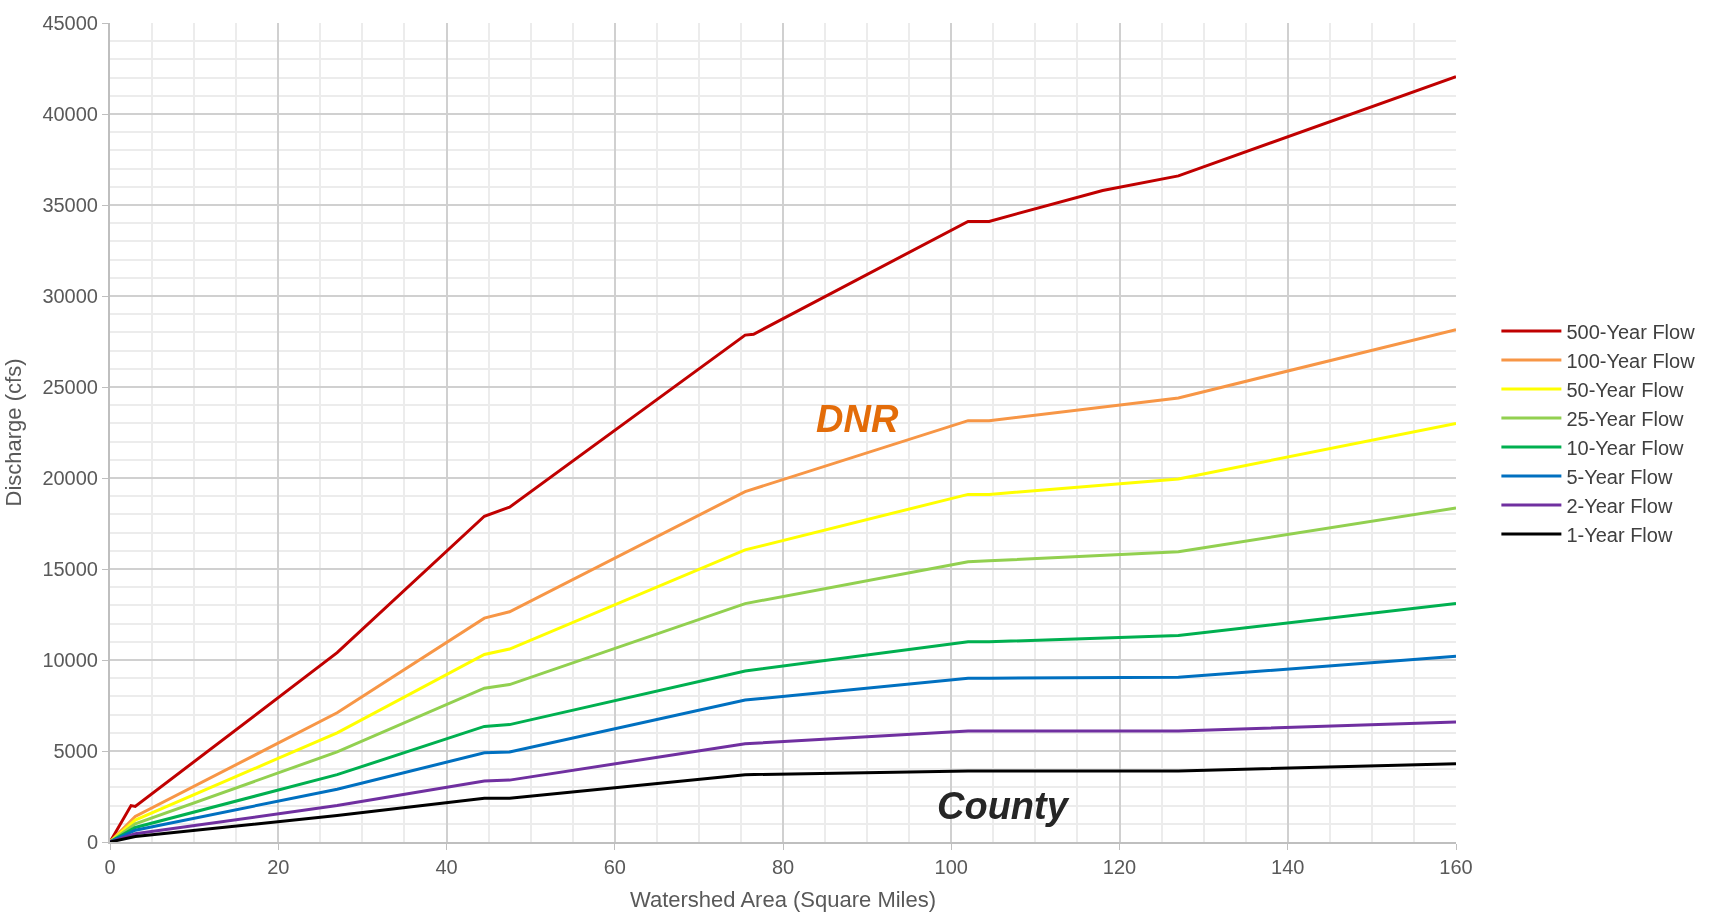  What do you see at coordinates (1619, 534) in the screenshot?
I see `legend-label: 1-Year Flow` at bounding box center [1619, 534].